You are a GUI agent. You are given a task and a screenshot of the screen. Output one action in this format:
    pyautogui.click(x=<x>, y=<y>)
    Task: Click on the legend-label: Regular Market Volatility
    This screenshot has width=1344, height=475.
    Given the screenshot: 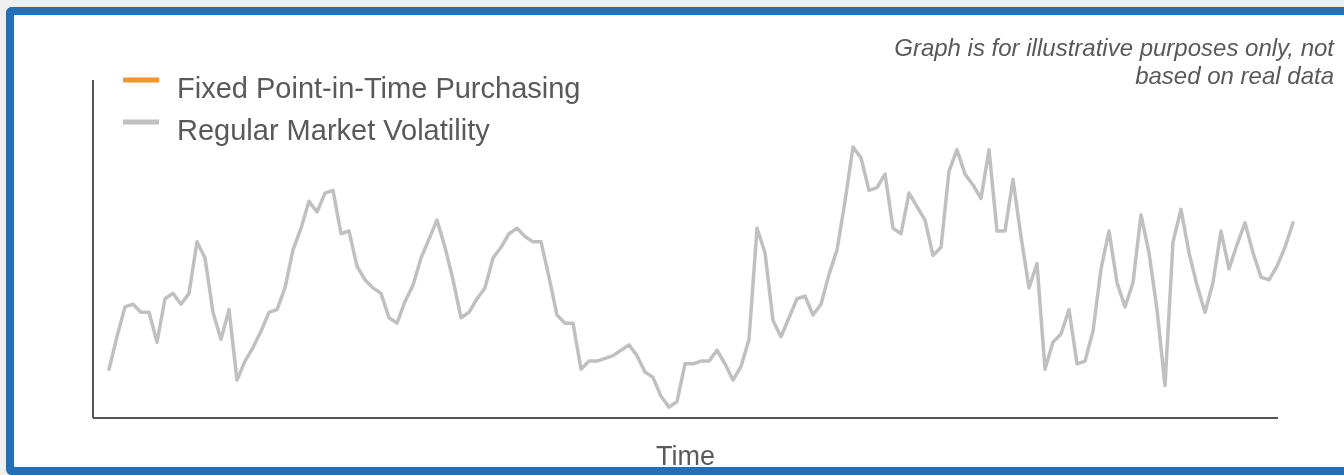 What is the action you would take?
    pyautogui.click(x=334, y=130)
    